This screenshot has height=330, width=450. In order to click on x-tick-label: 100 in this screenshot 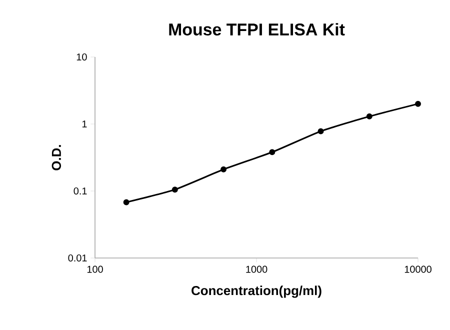, I will do `click(95, 269)`.